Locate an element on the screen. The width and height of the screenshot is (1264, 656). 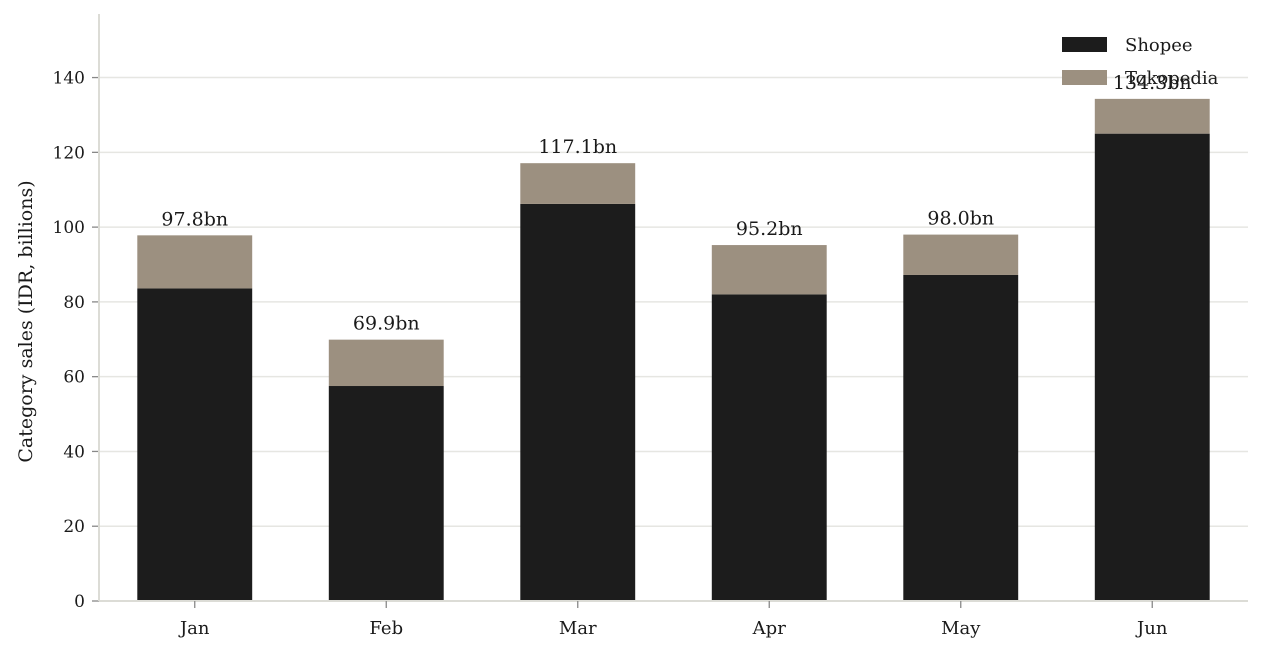
y-tick-label: 120 is located at coordinates (69, 153).